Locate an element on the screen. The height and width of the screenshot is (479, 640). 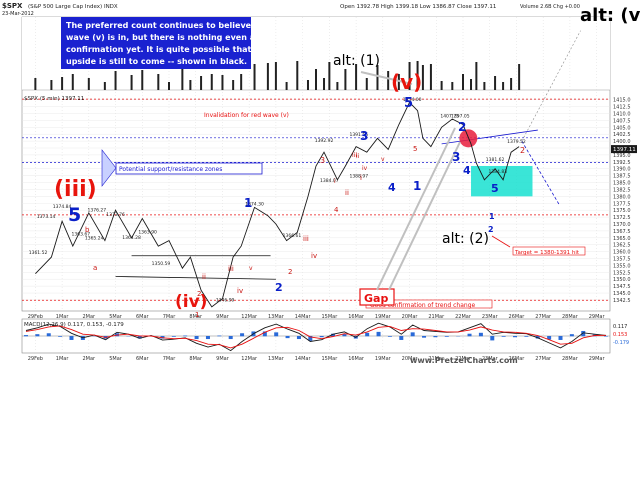
x-tick-label-macd: 8Mar is located at coordinates (196, 359).